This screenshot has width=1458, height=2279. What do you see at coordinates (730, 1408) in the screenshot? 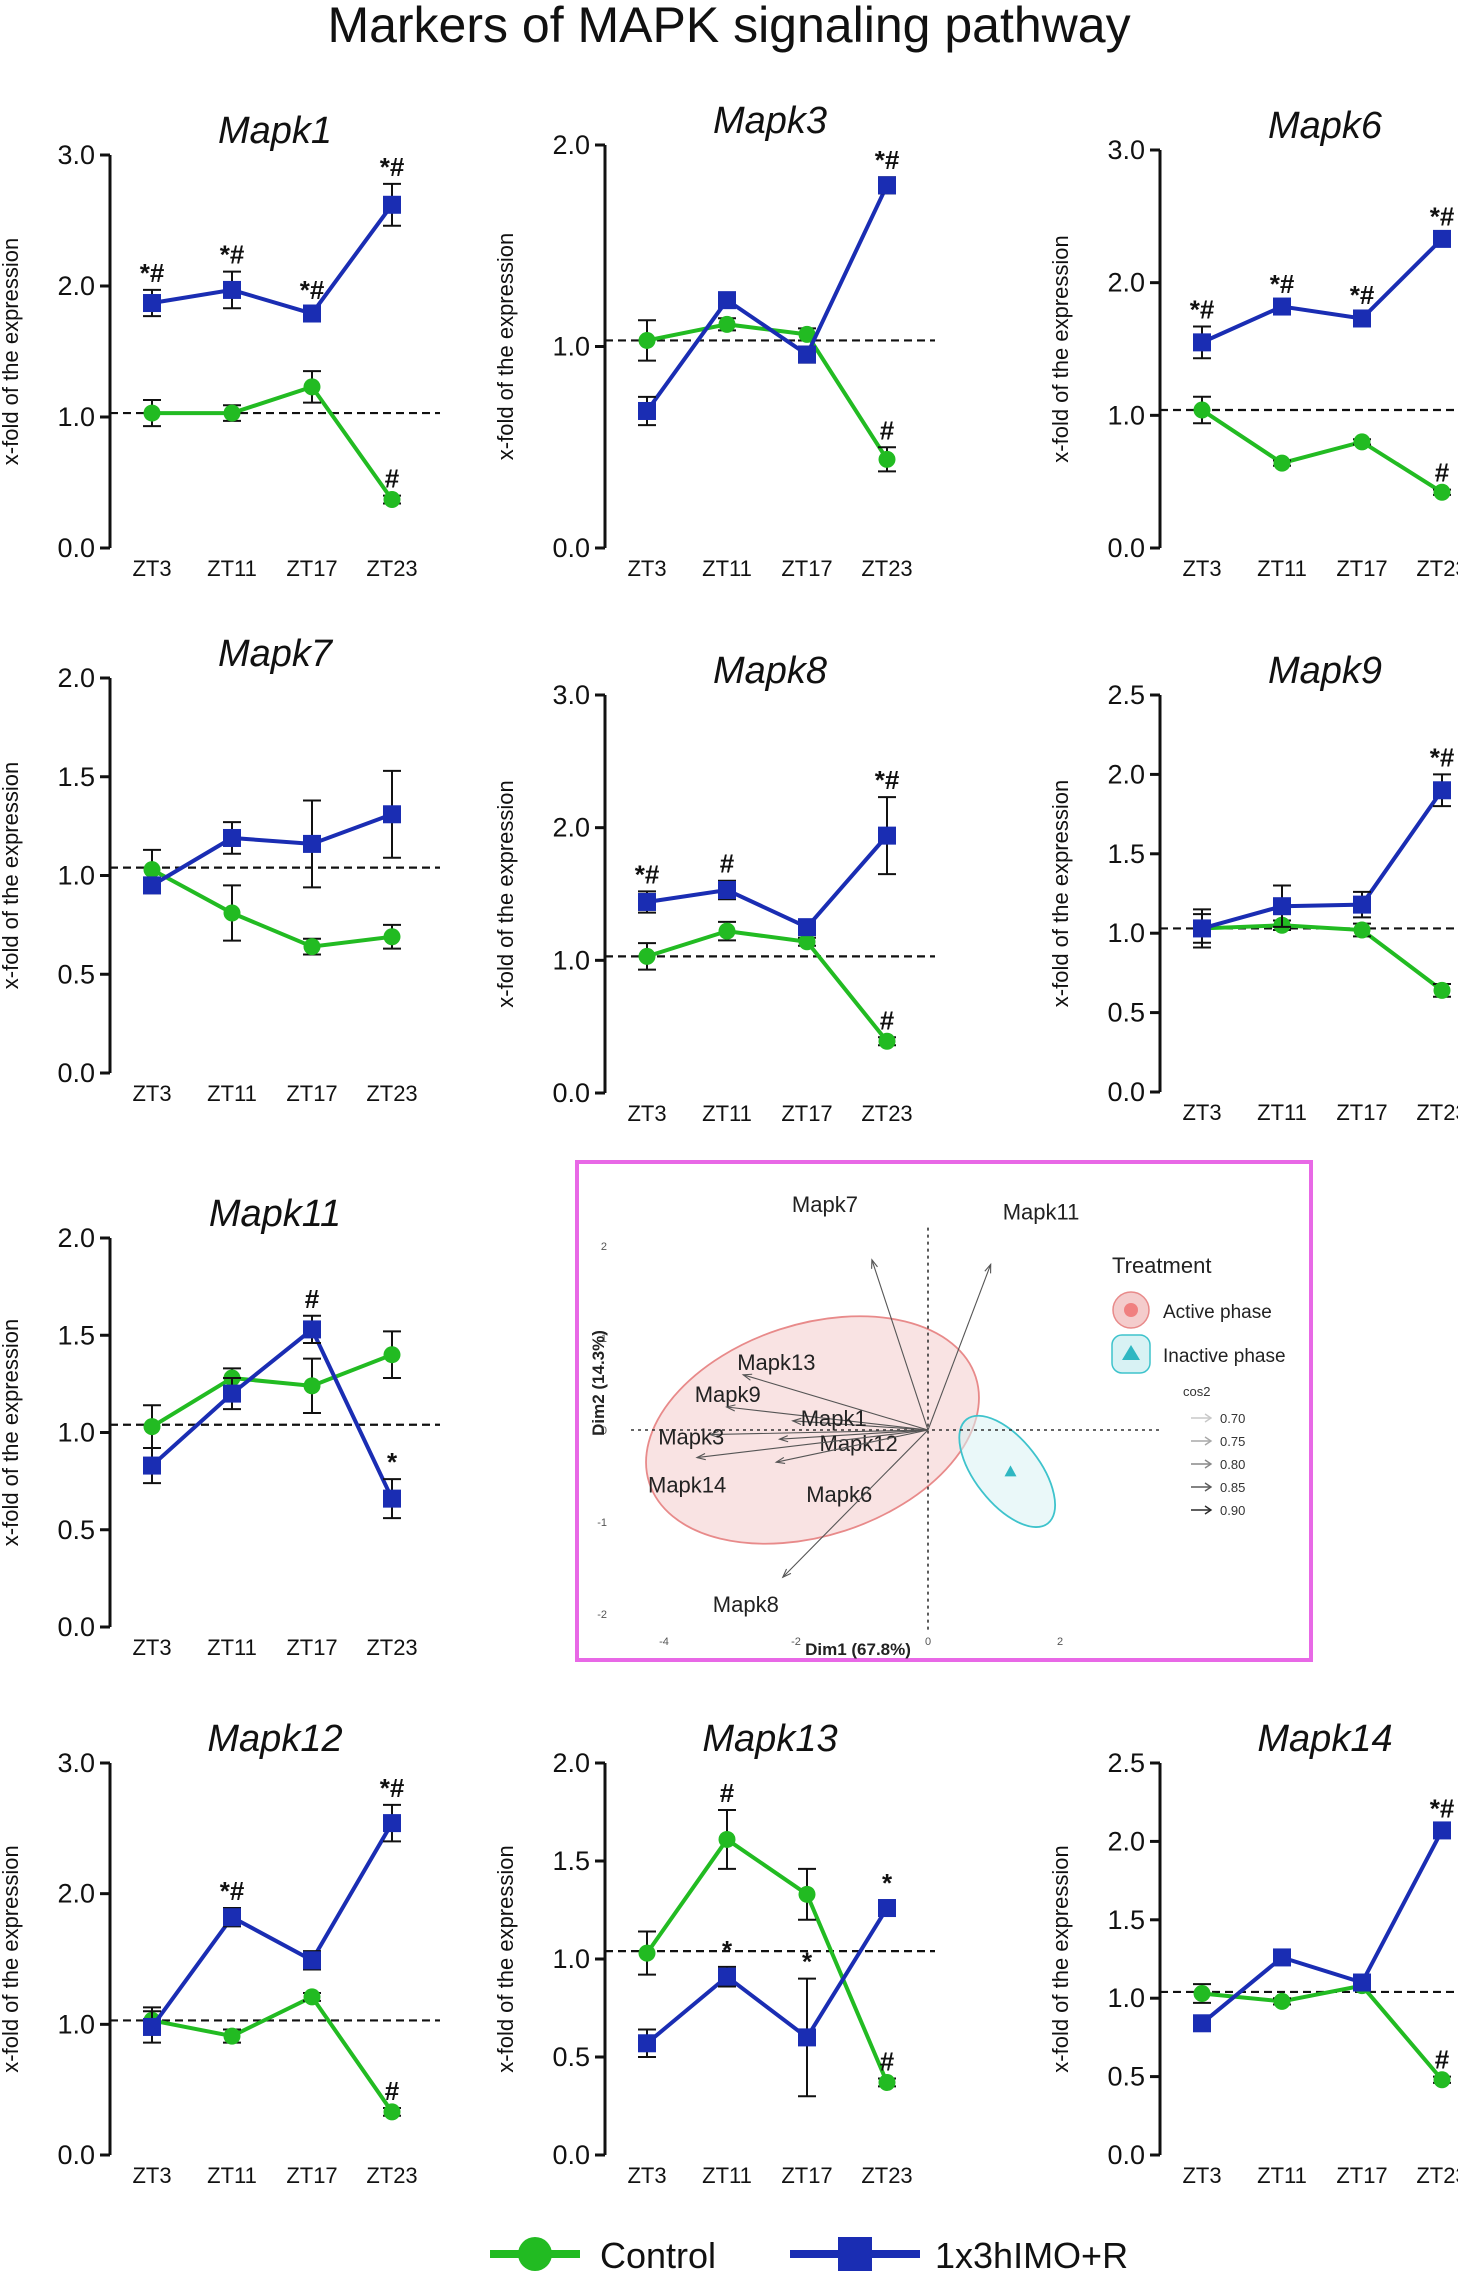
I see `mapk9-arrowhead` at bounding box center [730, 1408].